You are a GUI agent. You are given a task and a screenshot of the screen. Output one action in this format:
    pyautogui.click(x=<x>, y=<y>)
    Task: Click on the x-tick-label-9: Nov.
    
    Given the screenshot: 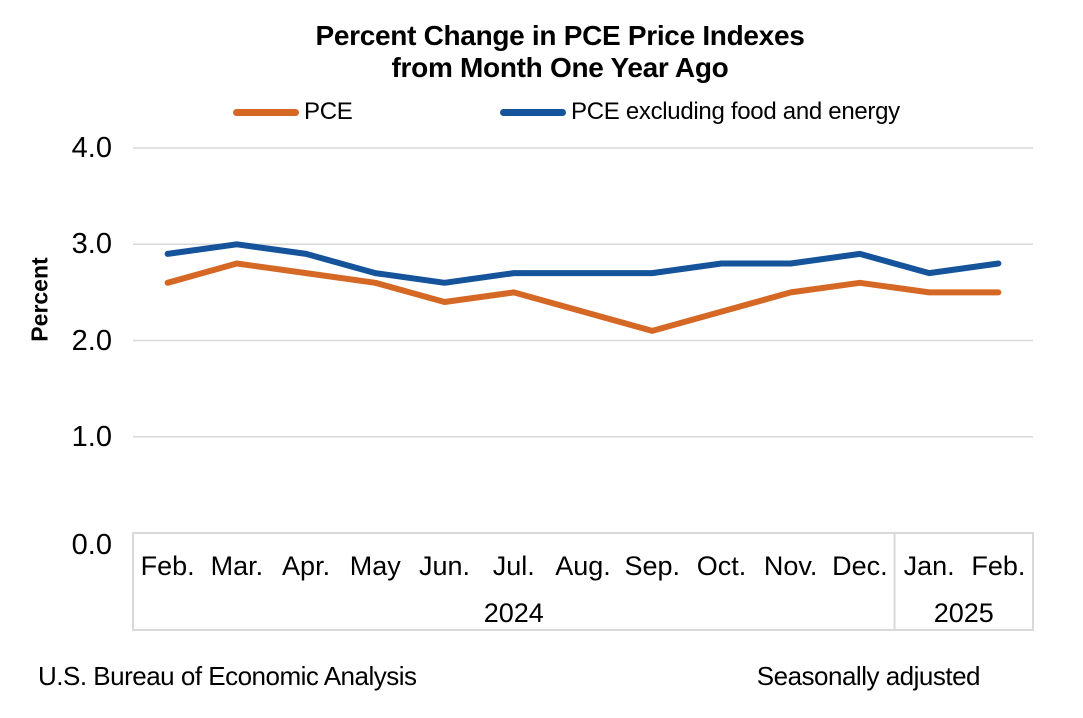 What is the action you would take?
    pyautogui.click(x=790, y=566)
    